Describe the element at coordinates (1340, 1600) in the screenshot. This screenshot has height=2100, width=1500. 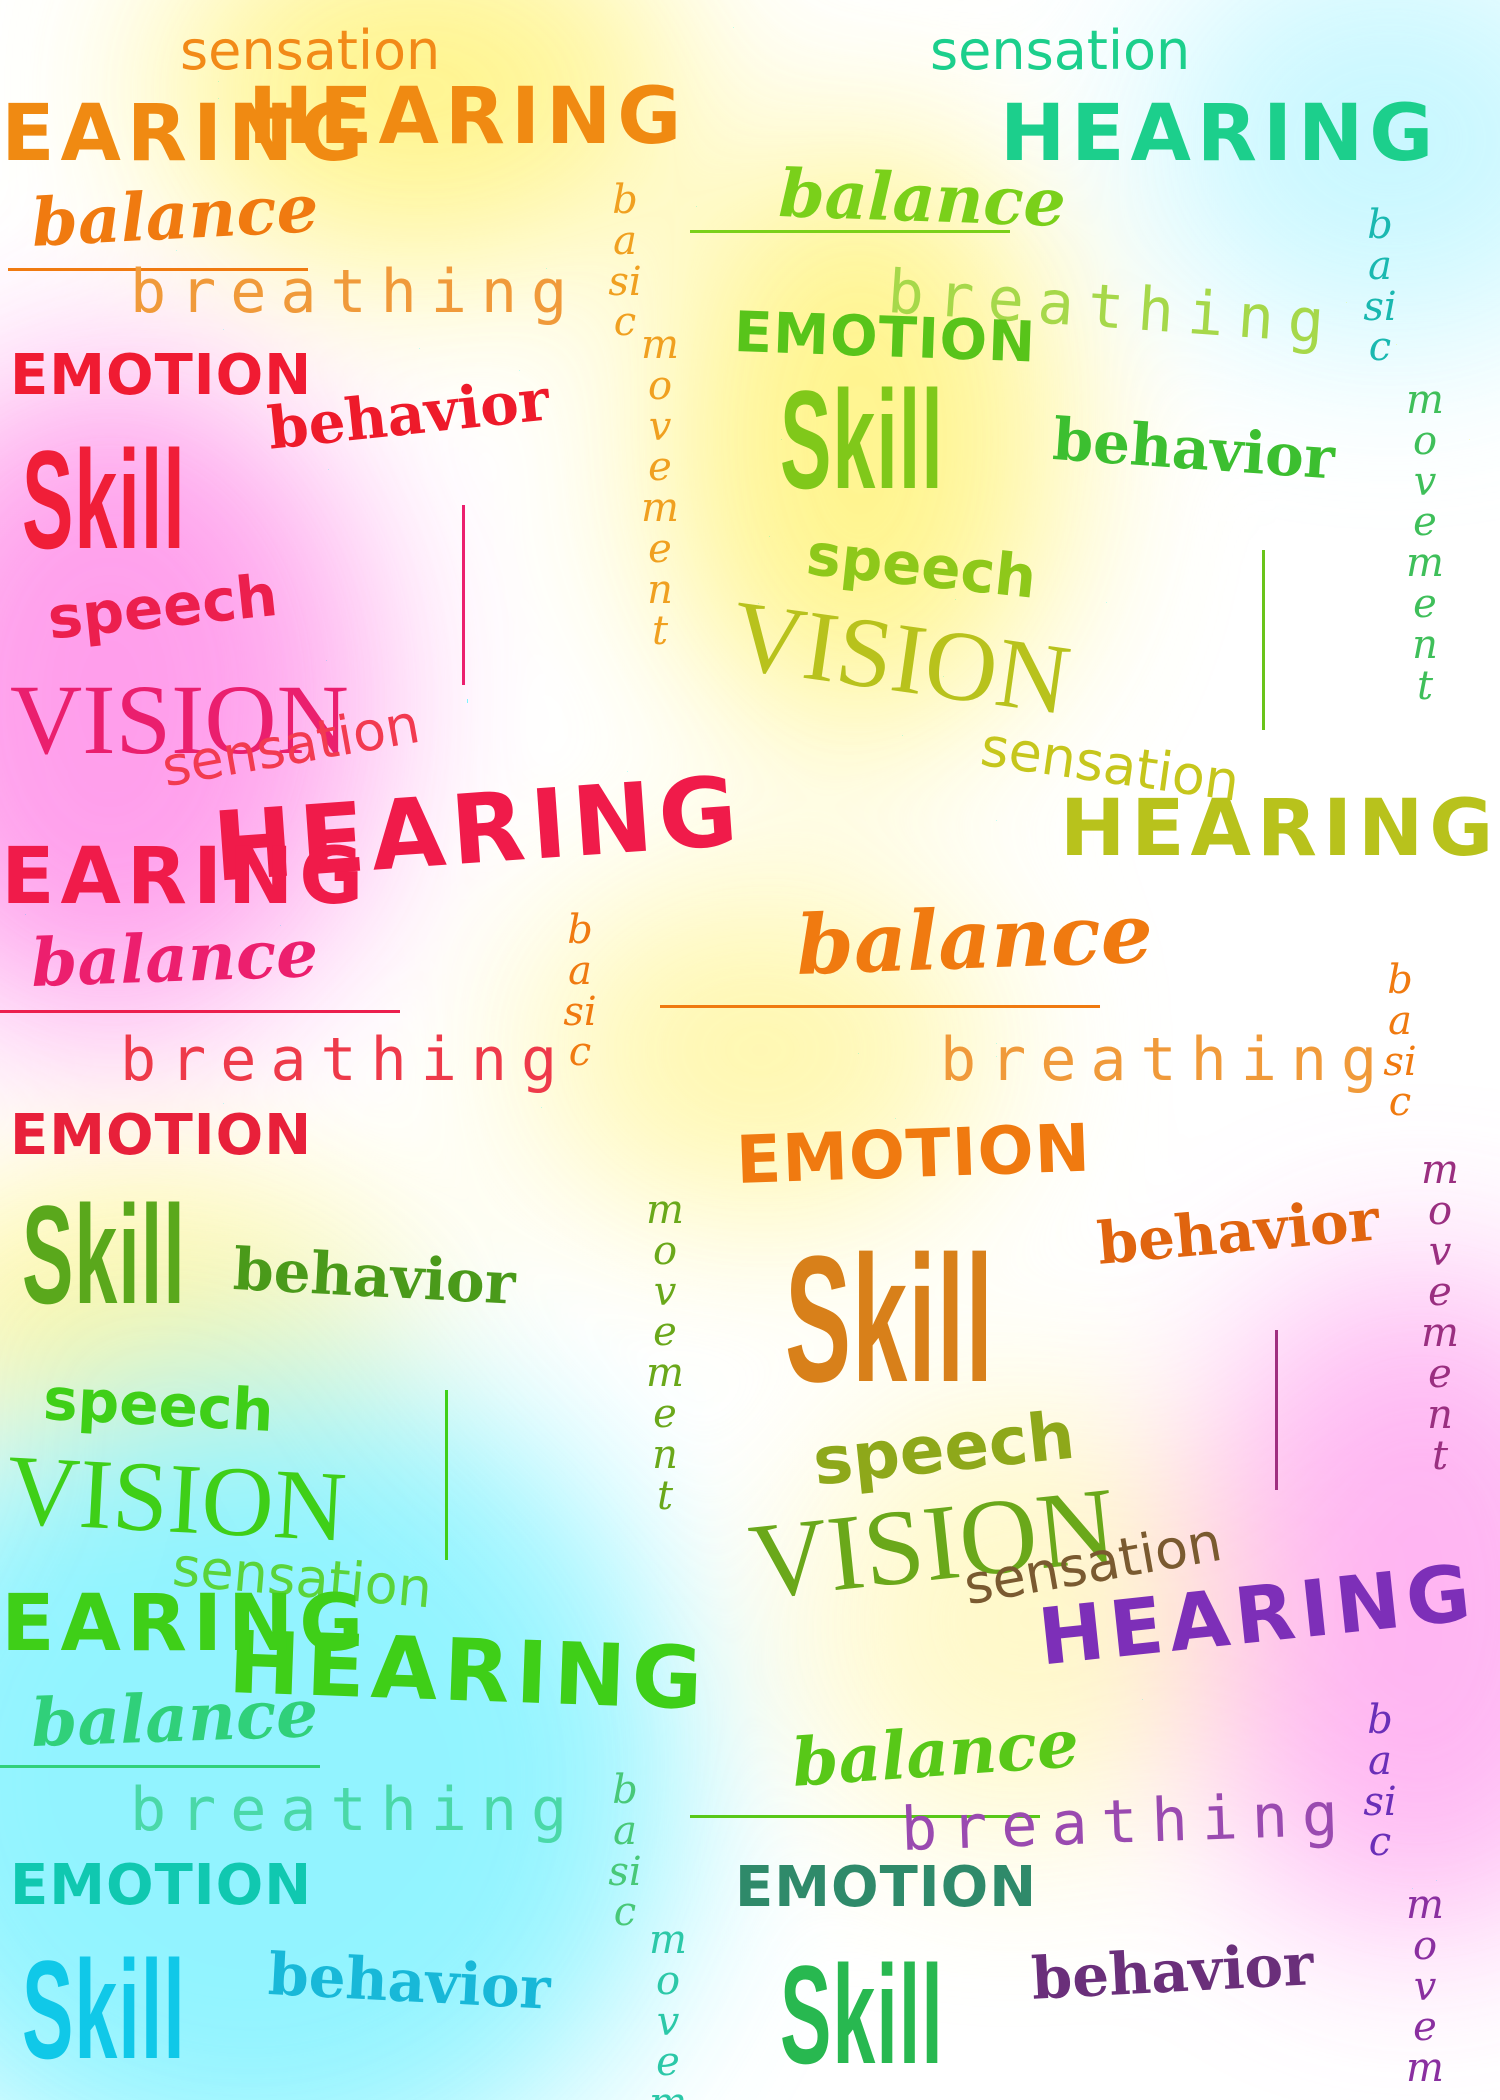
I see `pink-glow-right` at that location.